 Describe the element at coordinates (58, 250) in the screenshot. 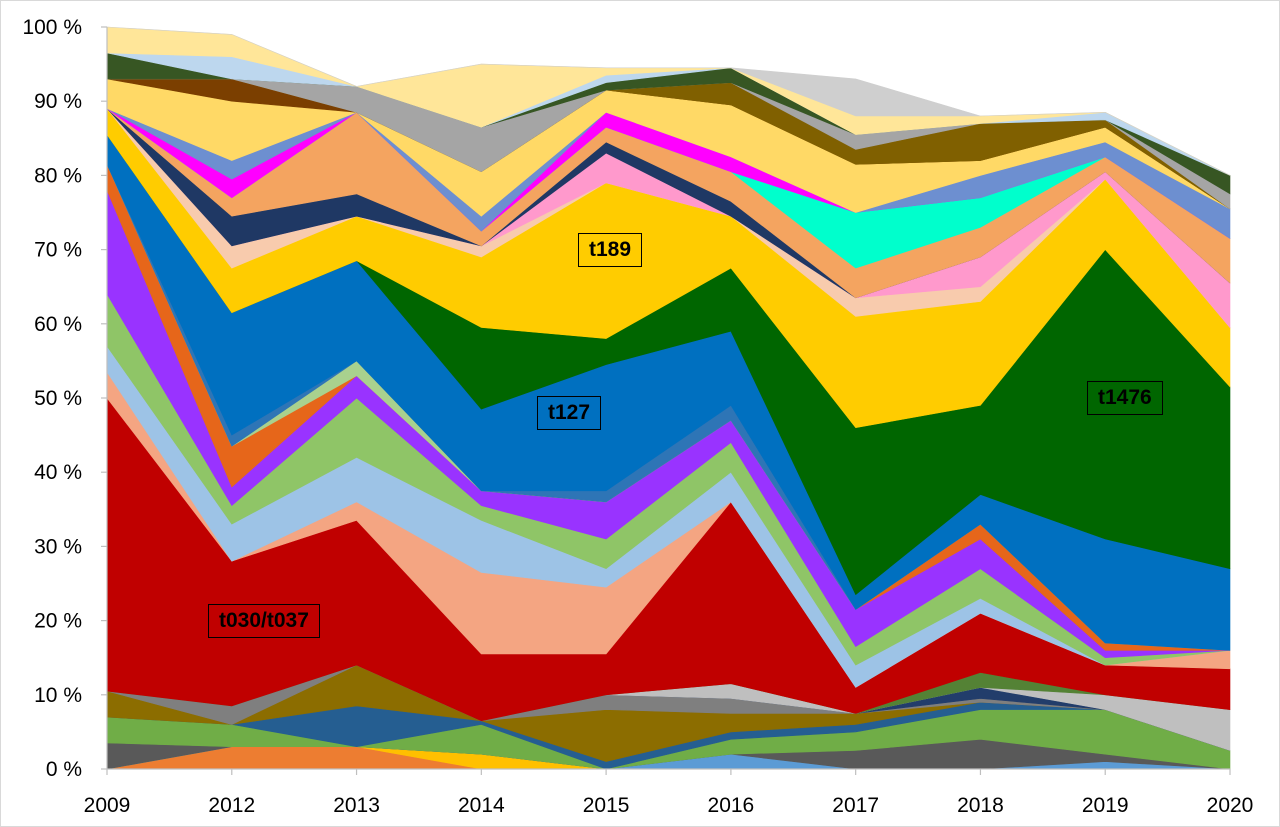

I see `y-tick-label: 70 %` at that location.